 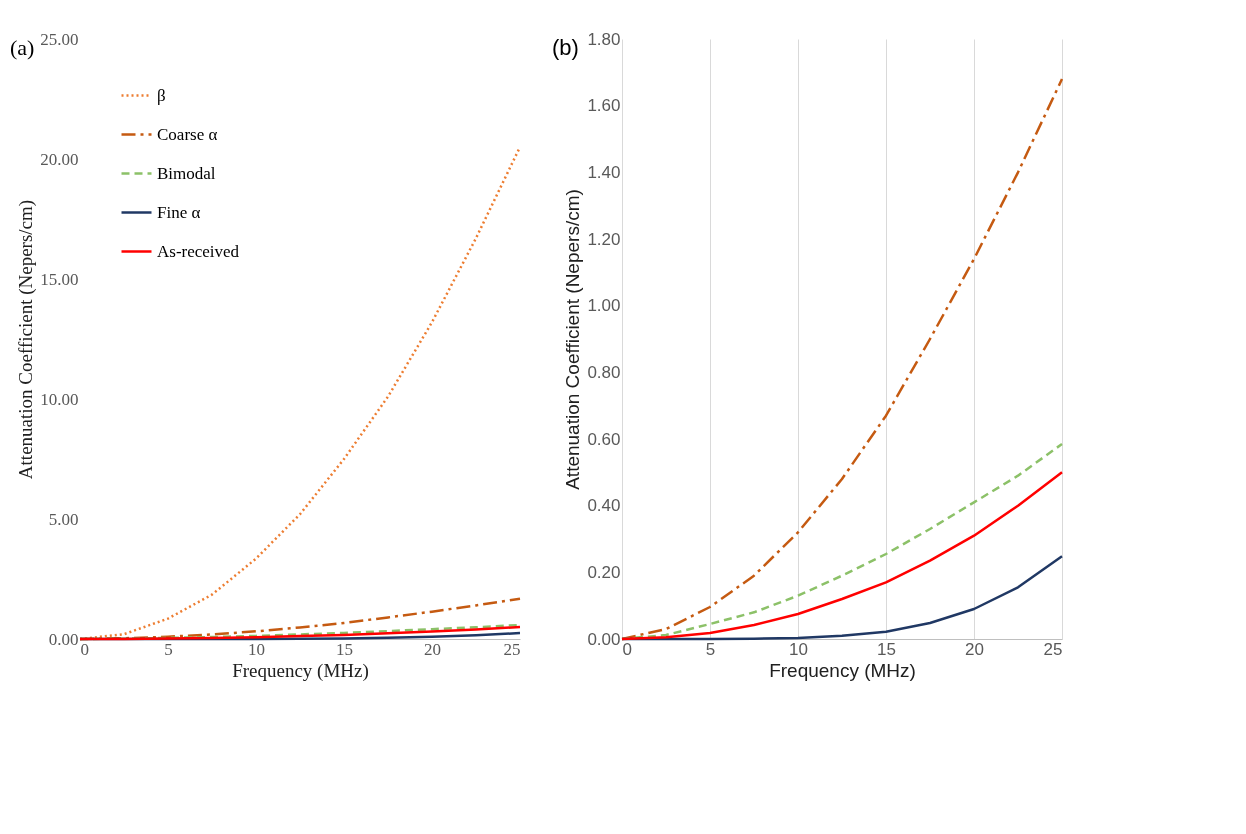 I want to click on legend-label: Fine α, so click(x=179, y=212).